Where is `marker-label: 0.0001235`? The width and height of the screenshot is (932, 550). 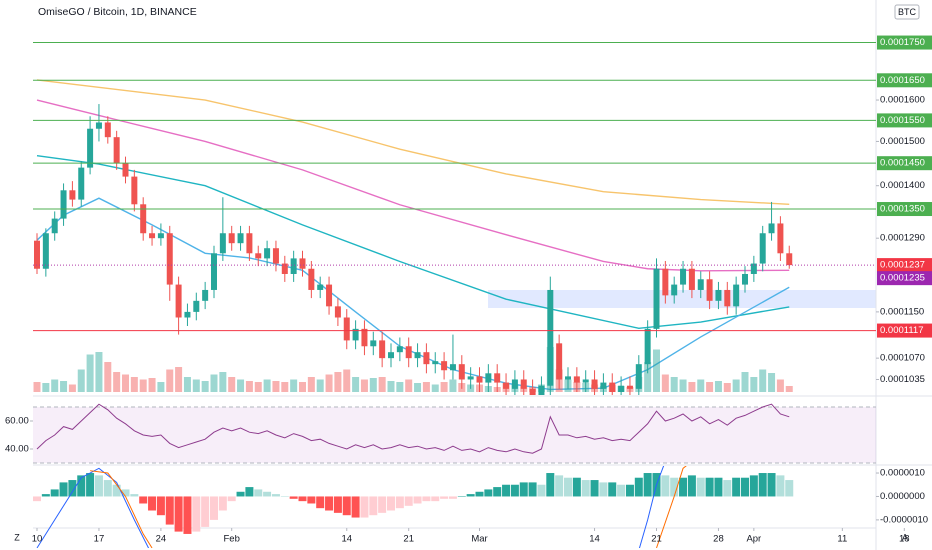
marker-label: 0.0001235 is located at coordinates (902, 278).